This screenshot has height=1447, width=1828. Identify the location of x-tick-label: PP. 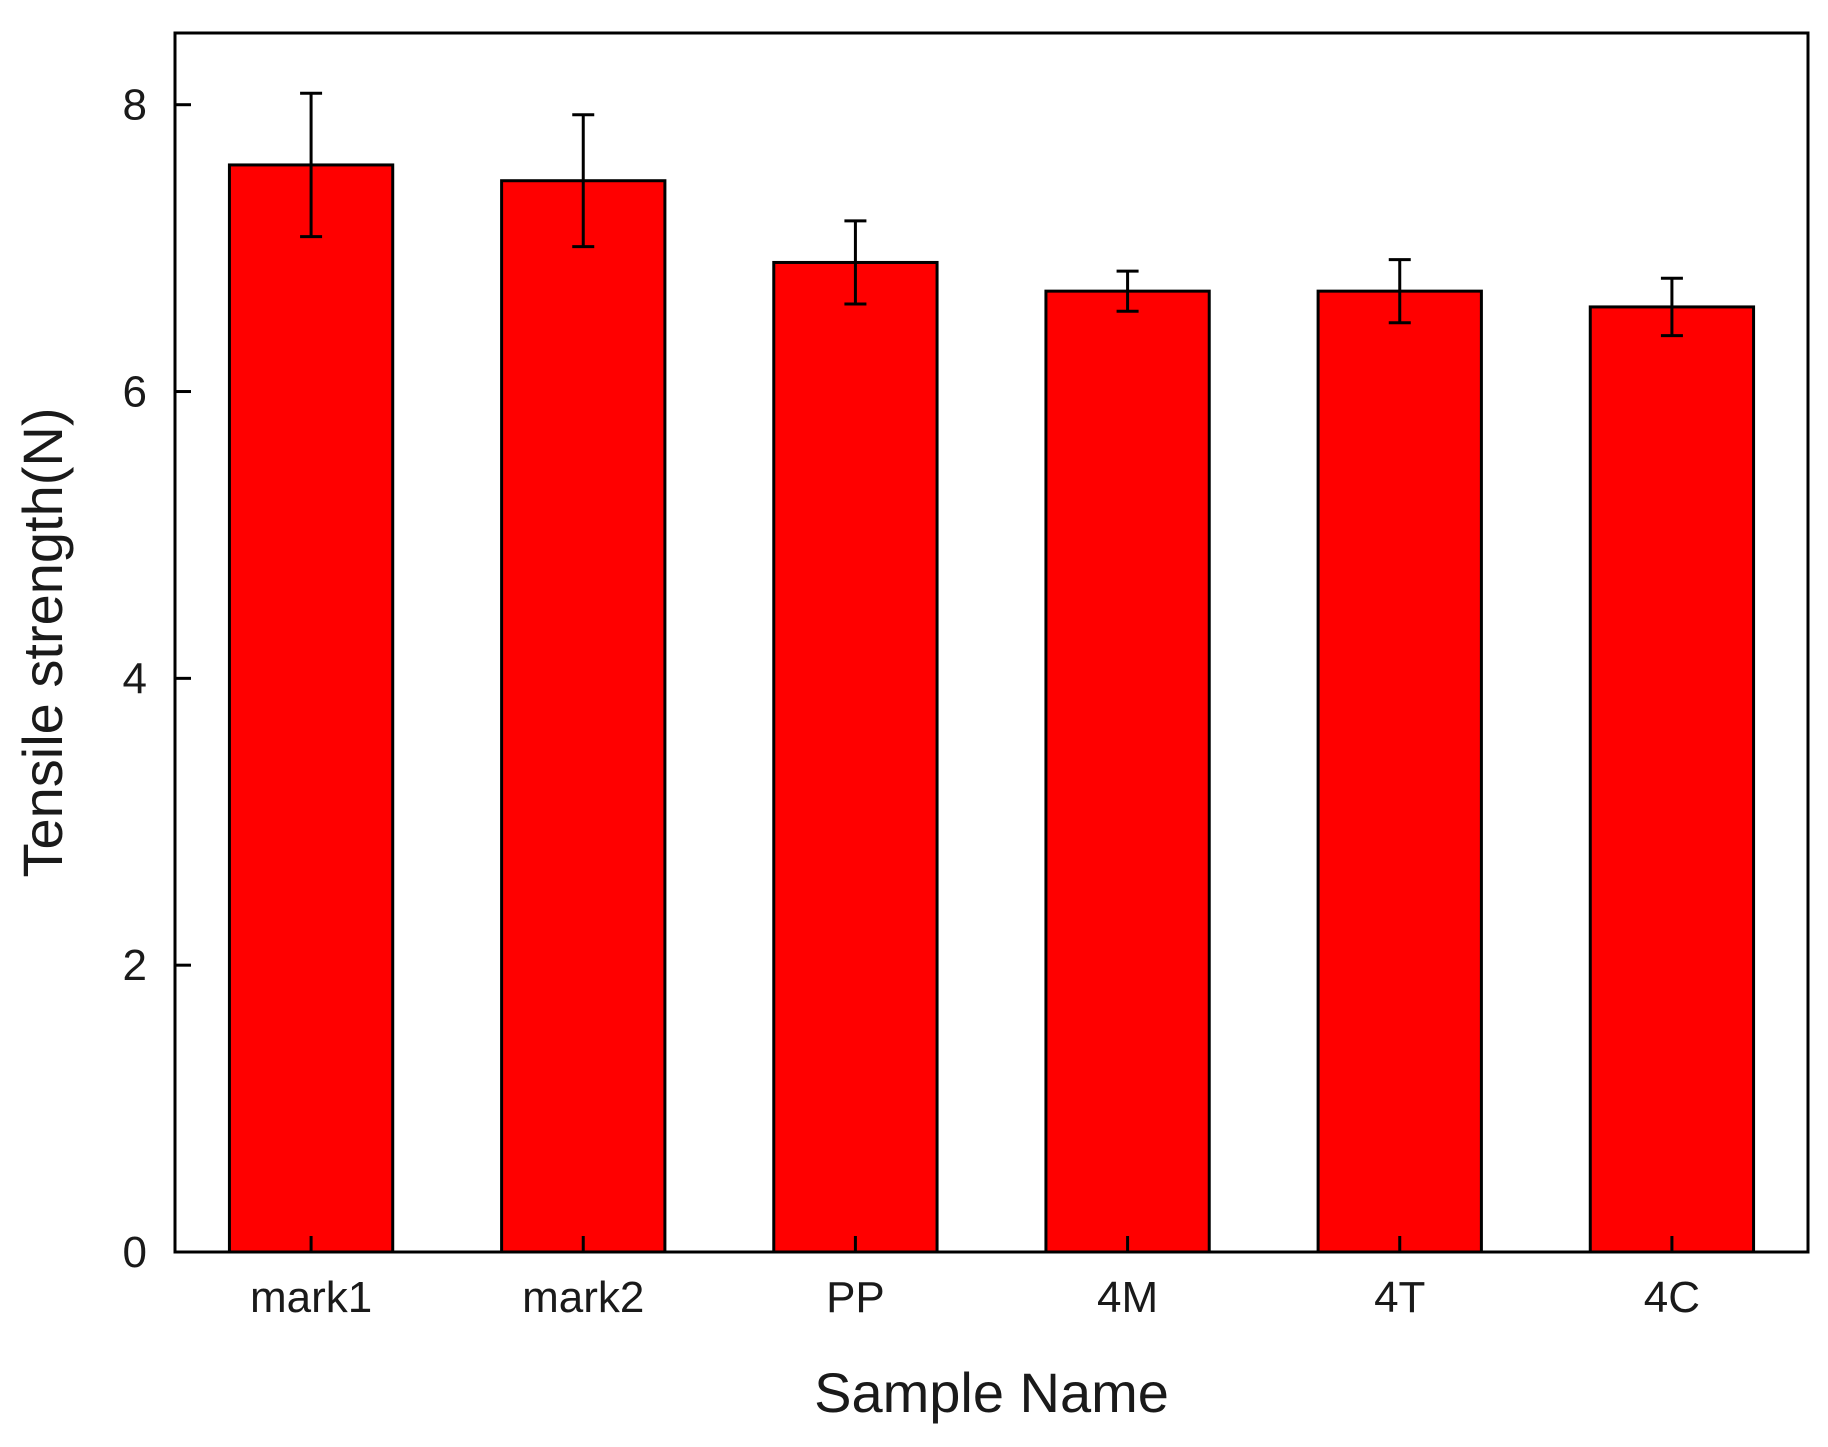
(855, 1297).